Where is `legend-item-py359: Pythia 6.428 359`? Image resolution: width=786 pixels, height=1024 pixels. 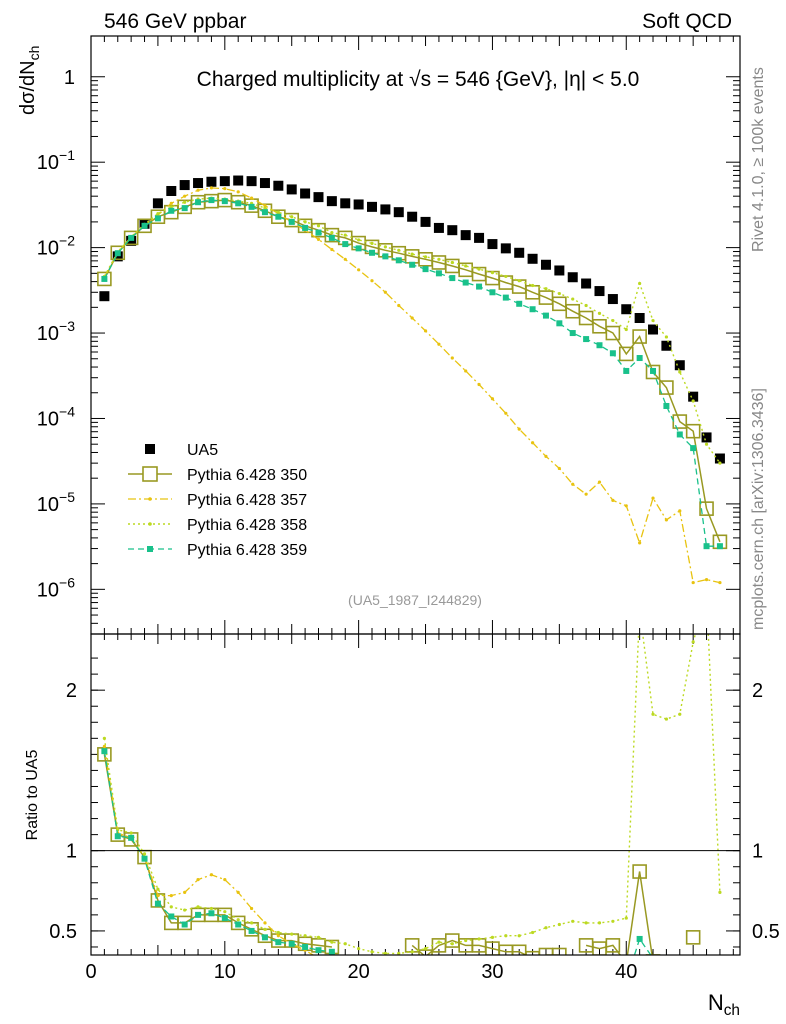
legend-item-py359: Pythia 6.428 359 is located at coordinates (217, 550).